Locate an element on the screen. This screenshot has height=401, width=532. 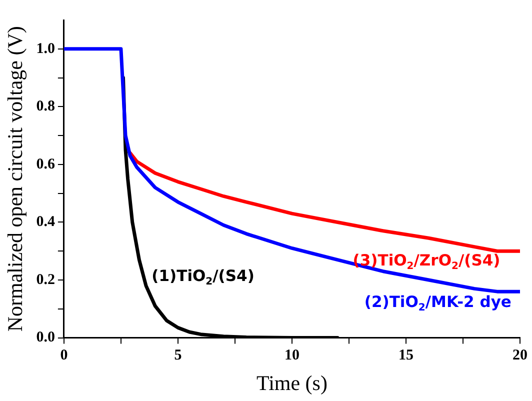
y-tick-label: 0.8 is located at coordinates (45, 106).